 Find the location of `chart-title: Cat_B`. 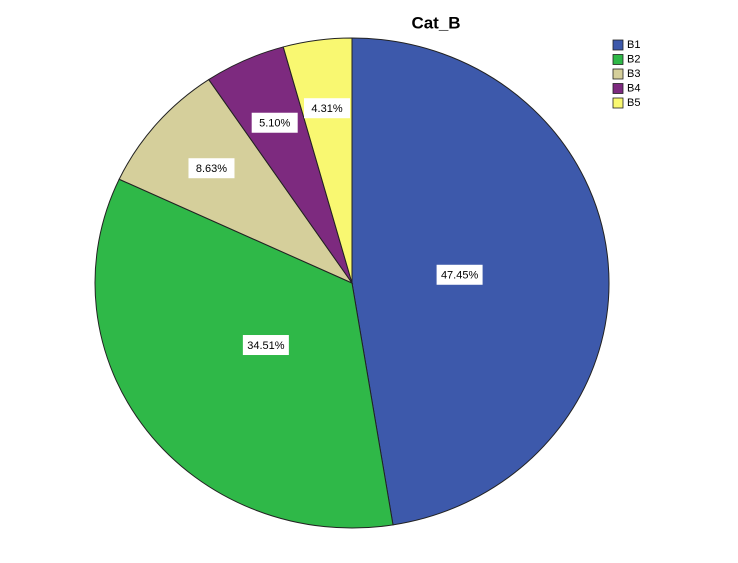

chart-title: Cat_B is located at coordinates (435, 22).